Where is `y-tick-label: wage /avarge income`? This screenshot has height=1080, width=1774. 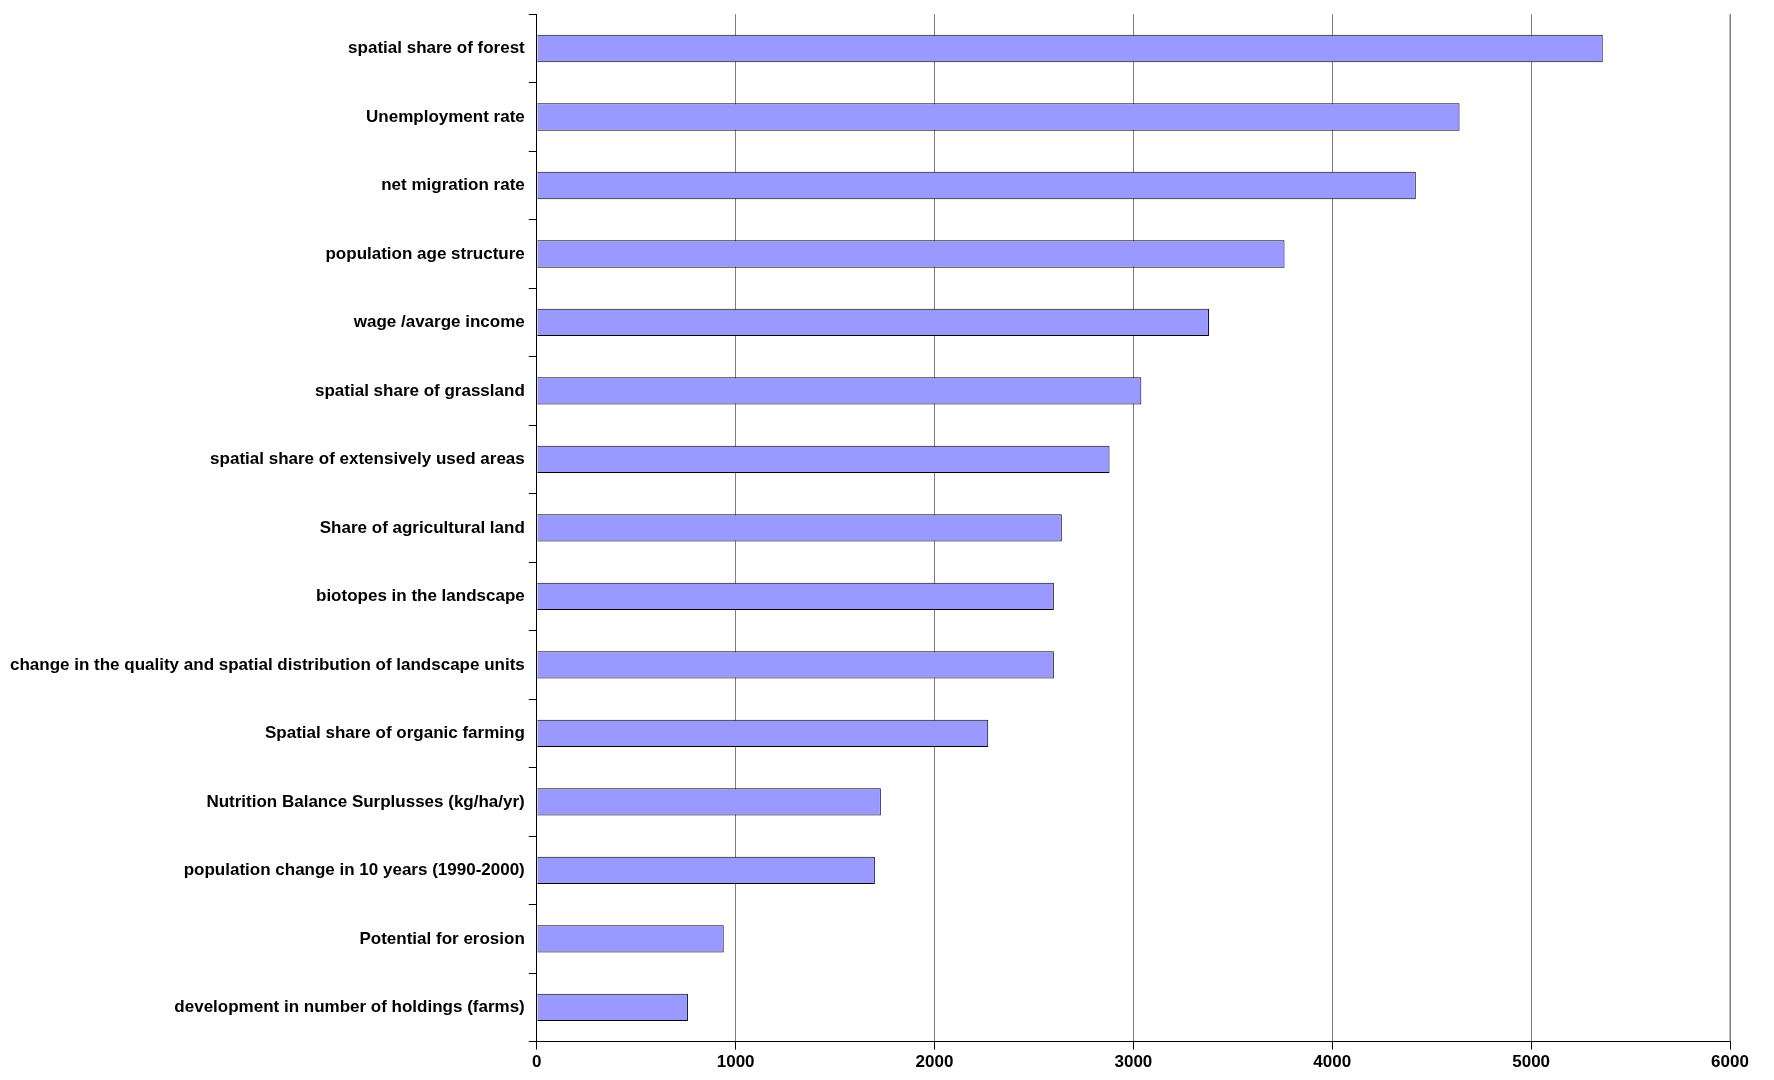
y-tick-label: wage /avarge income is located at coordinates (438, 322).